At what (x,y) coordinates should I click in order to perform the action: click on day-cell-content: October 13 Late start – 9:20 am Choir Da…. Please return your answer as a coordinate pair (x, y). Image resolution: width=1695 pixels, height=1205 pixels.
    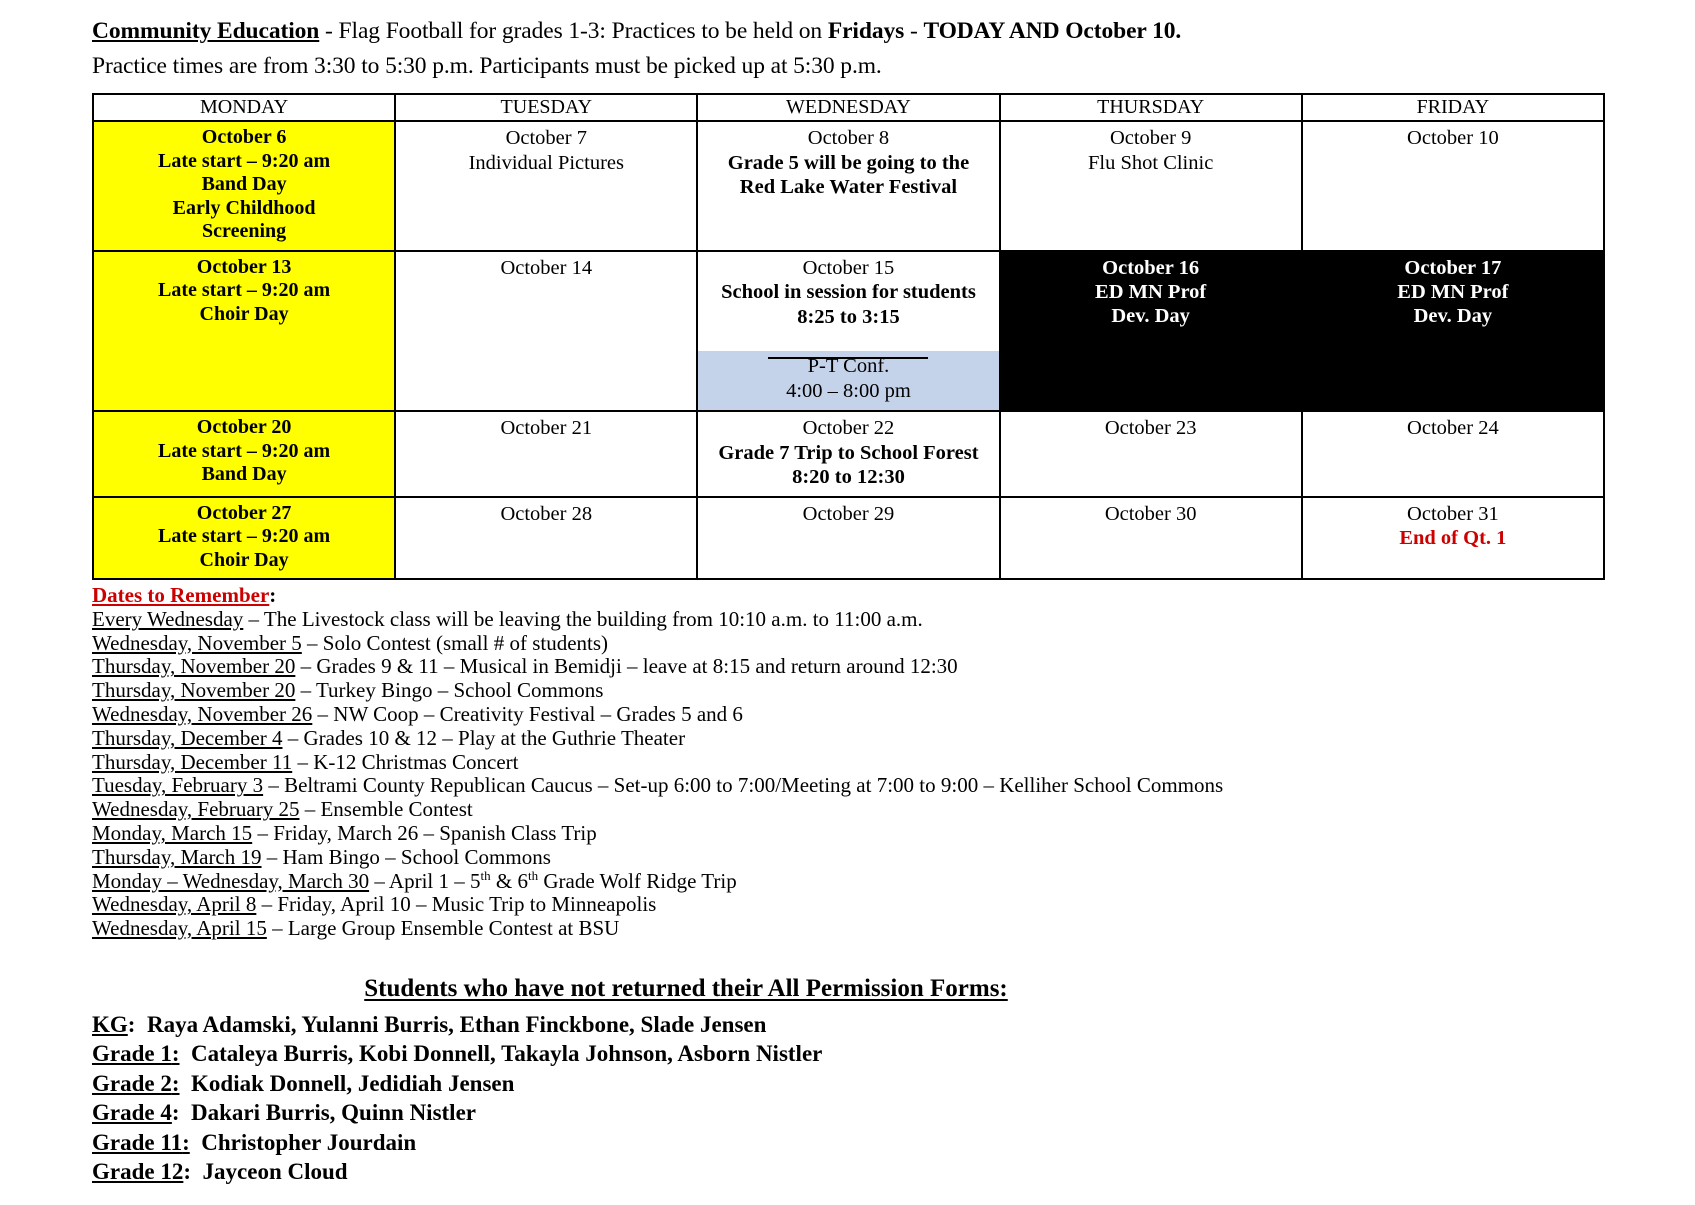
    Looking at the image, I should click on (244, 292).